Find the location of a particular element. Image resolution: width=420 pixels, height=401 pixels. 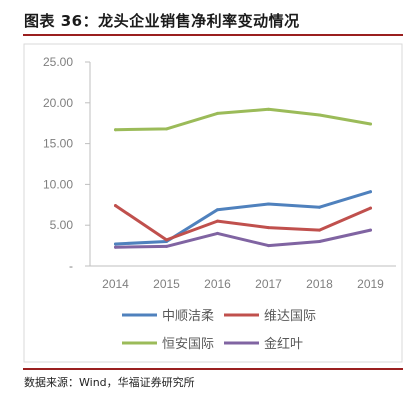

data-point-series-2-2019 is located at coordinates (370, 208).